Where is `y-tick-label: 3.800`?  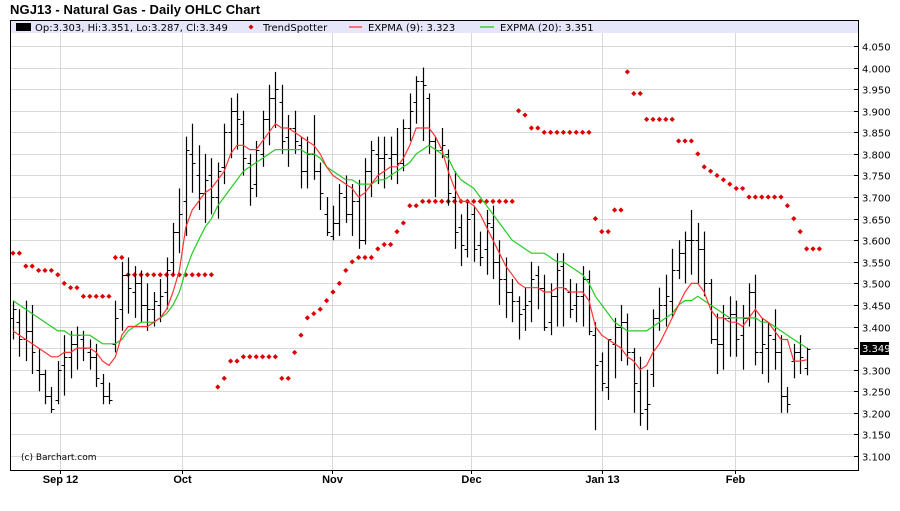 y-tick-label: 3.800 is located at coordinates (876, 156).